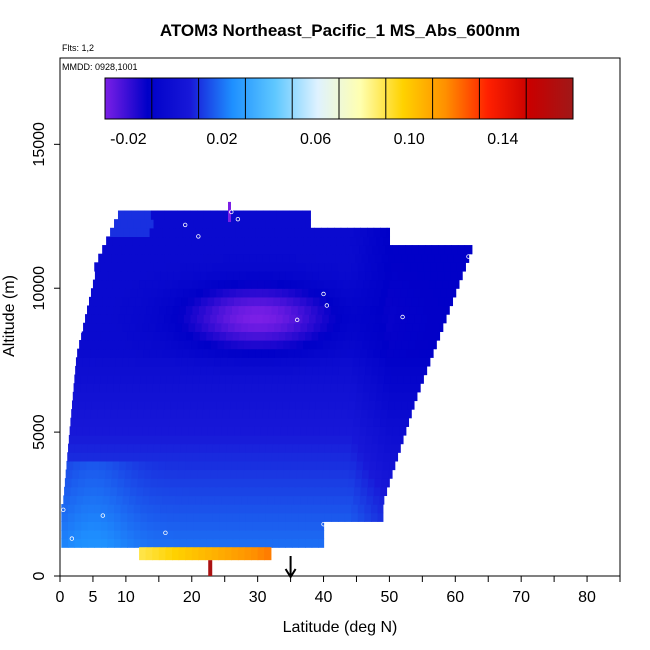 Image resolution: width=650 pixels, height=650 pixels. Describe the element at coordinates (324, 597) in the screenshot. I see `x-tick-label: 40` at that location.